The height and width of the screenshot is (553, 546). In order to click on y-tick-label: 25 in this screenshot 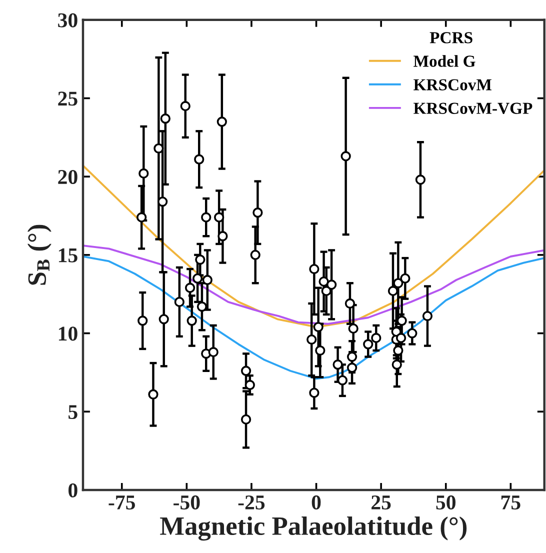, I will do `click(68, 99)`.